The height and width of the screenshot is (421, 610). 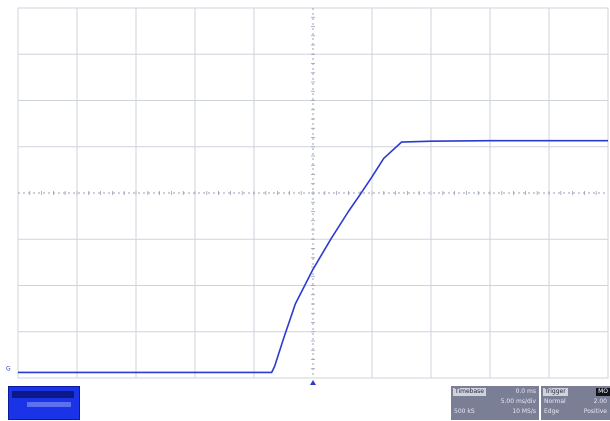 What do you see at coordinates (600, 401) in the screenshot?
I see `trigger-level: 2.00` at bounding box center [600, 401].